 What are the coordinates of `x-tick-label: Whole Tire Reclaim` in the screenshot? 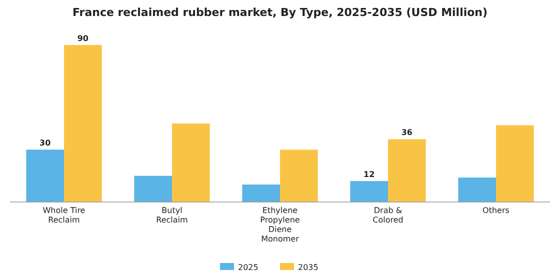 It's located at (64, 215).